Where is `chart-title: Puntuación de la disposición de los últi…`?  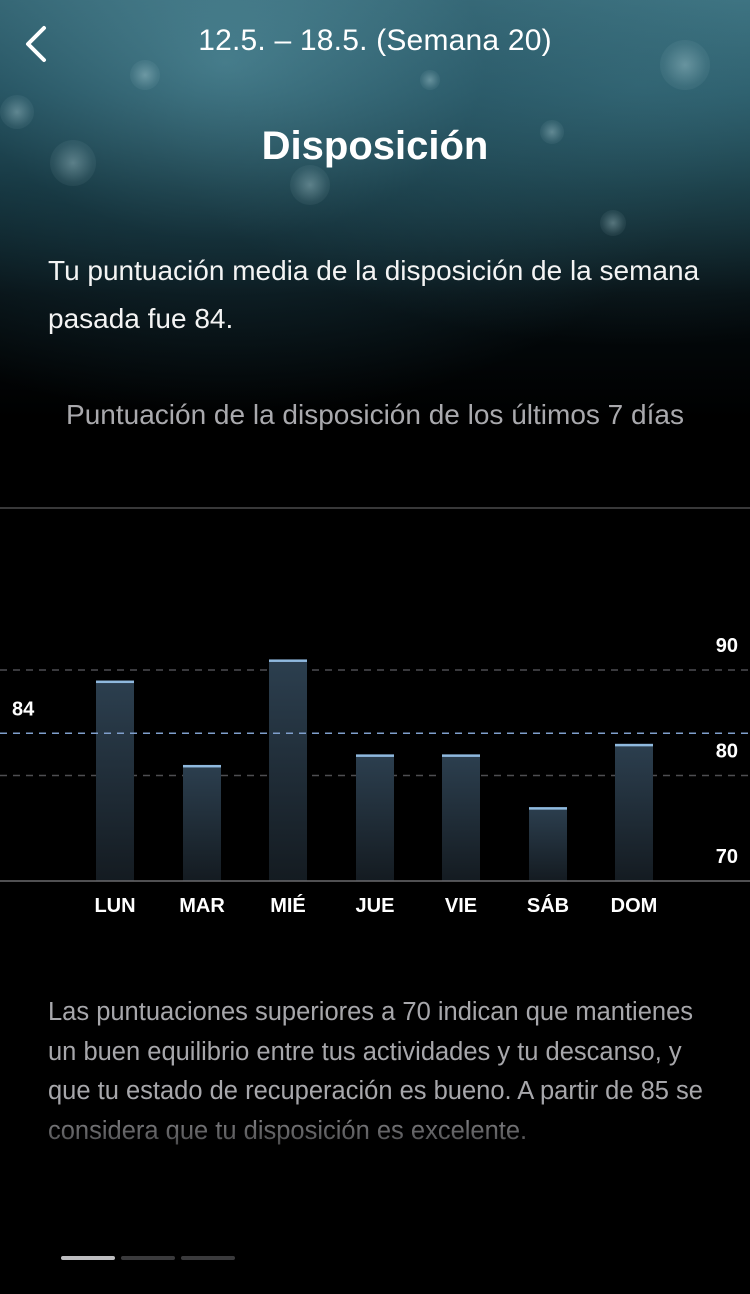
chart-title: Puntuación de la disposición de los últi… is located at coordinates (375, 414).